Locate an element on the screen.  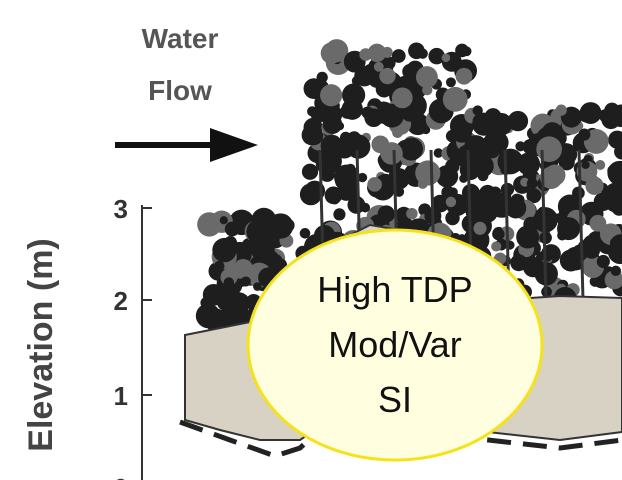
tree-trunk is located at coordinates (544, 225).